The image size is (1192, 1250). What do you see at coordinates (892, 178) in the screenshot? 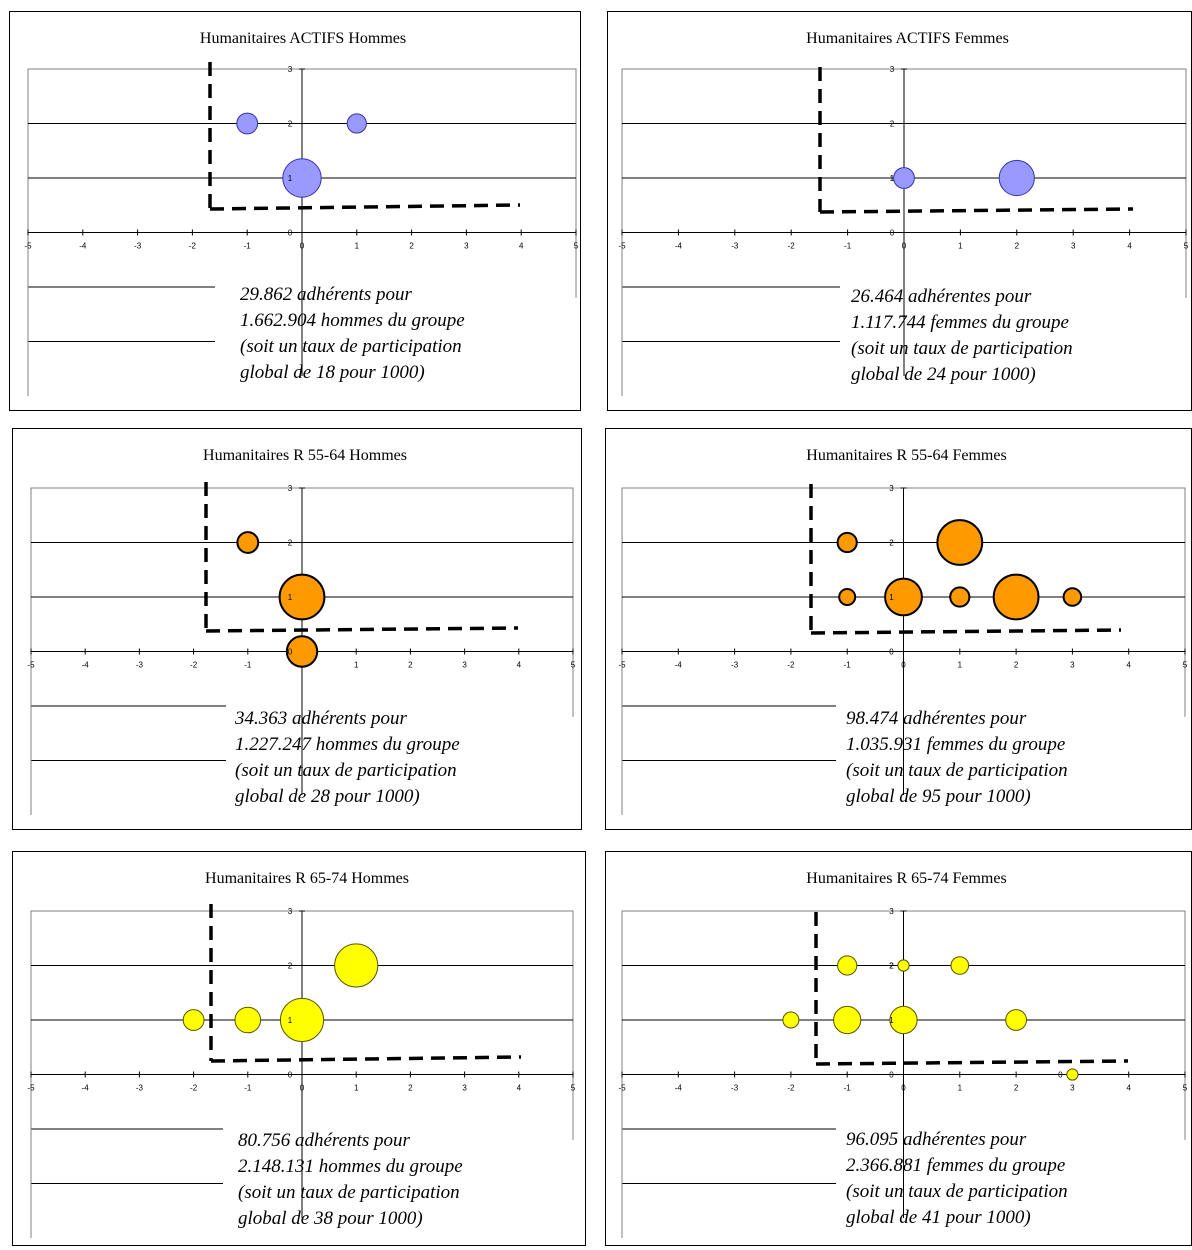
I see `y-tick-label: 1` at bounding box center [892, 178].